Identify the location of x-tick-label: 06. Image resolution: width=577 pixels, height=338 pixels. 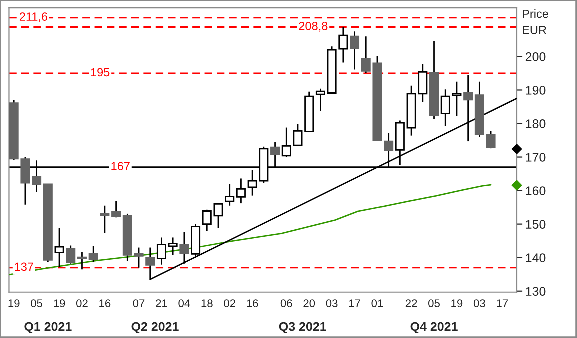
(286, 304).